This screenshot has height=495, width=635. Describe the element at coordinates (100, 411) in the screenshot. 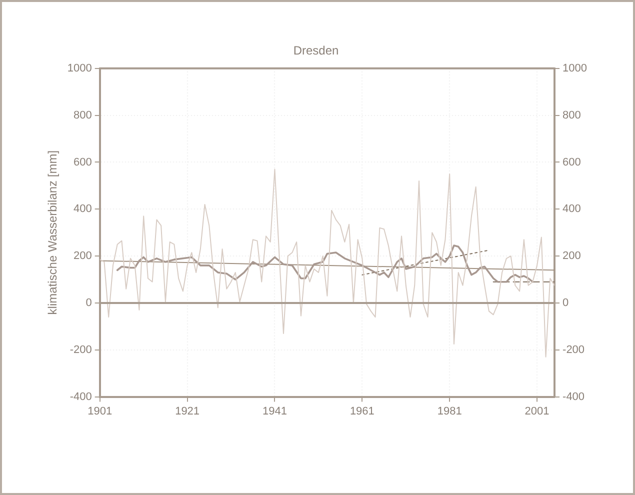

I see `x-tick-label: 1901` at that location.